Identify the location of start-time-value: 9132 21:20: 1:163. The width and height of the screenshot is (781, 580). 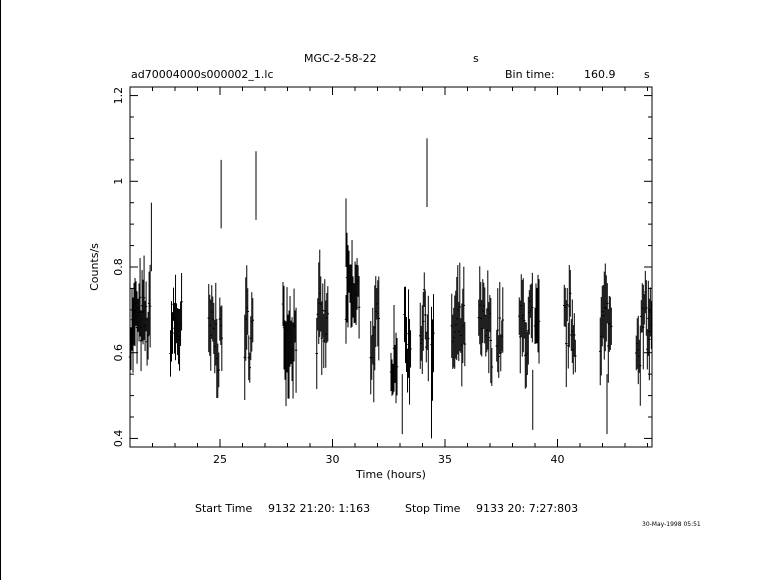
(319, 508).